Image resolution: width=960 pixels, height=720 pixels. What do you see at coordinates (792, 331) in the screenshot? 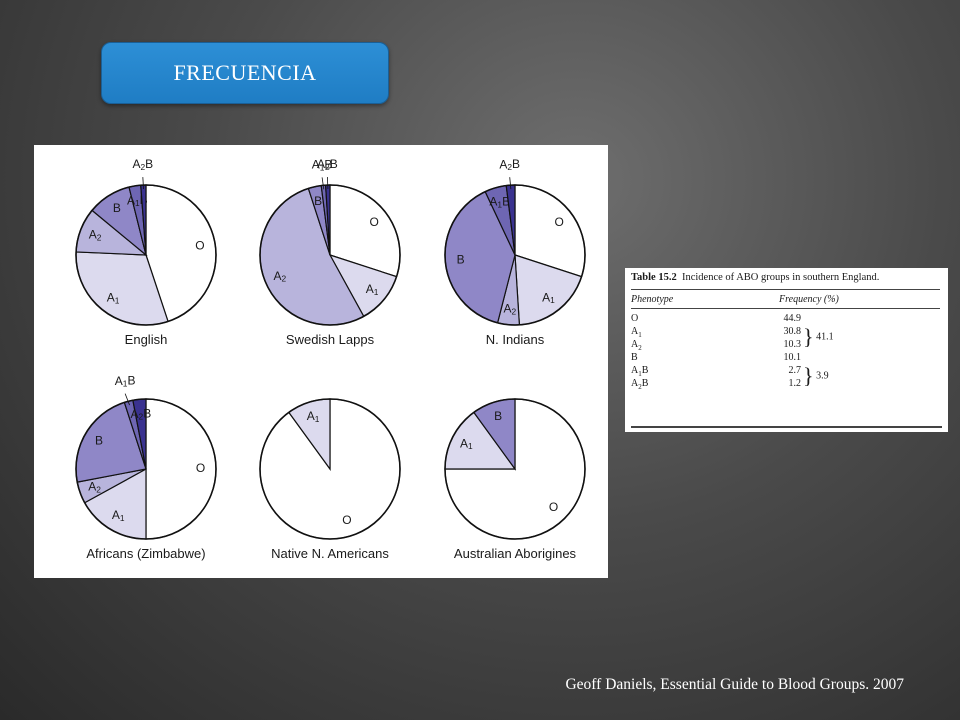
I see `frequency-cell: 30.8` at bounding box center [792, 331].